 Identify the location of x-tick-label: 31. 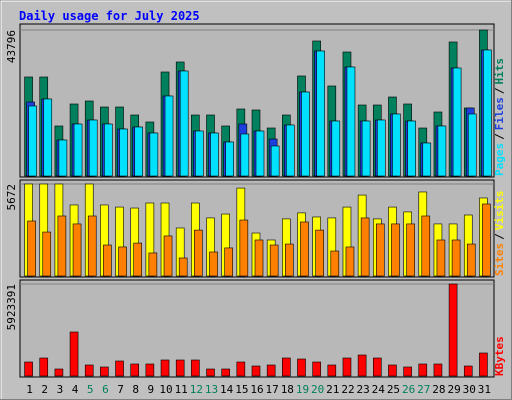
(484, 389).